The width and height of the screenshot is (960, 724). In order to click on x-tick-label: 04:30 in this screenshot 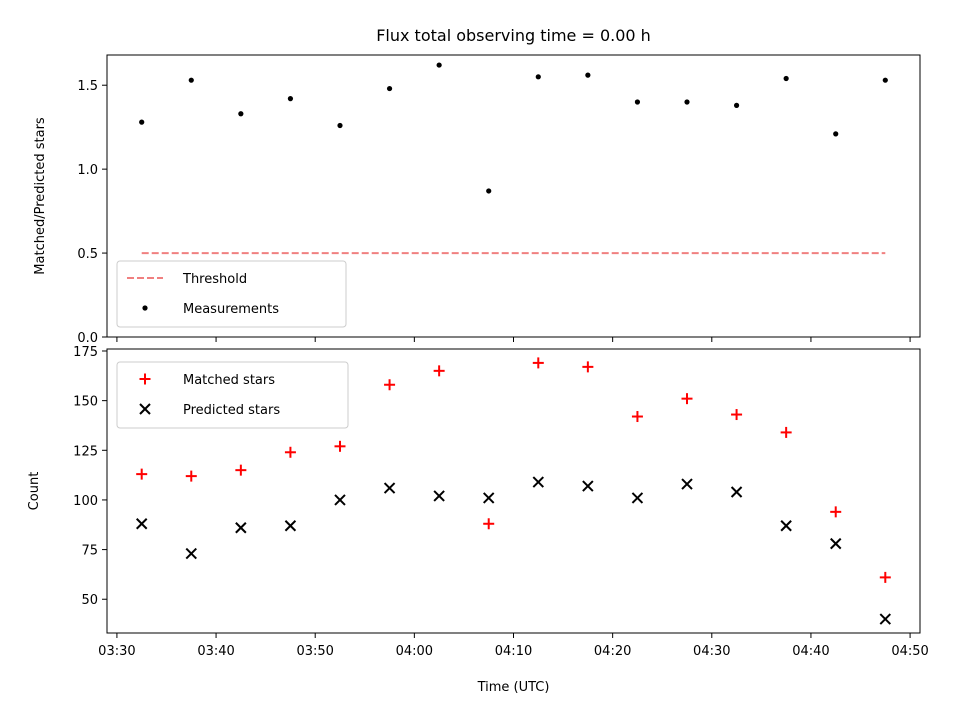, I will do `click(711, 651)`.